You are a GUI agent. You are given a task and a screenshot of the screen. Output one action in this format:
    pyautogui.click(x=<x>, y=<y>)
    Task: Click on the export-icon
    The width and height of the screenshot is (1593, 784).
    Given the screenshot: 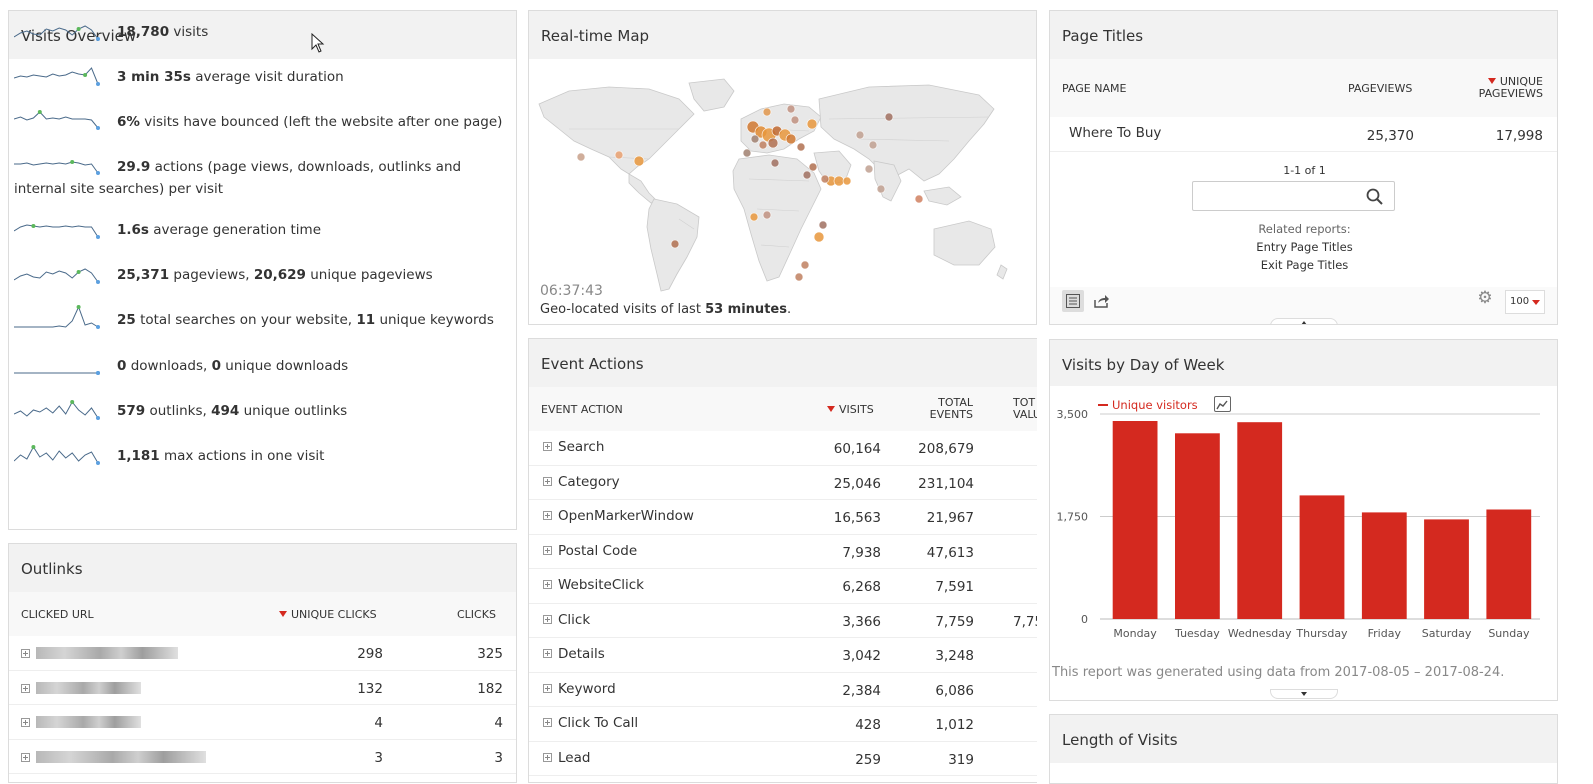 What is the action you would take?
    pyautogui.click(x=1102, y=301)
    